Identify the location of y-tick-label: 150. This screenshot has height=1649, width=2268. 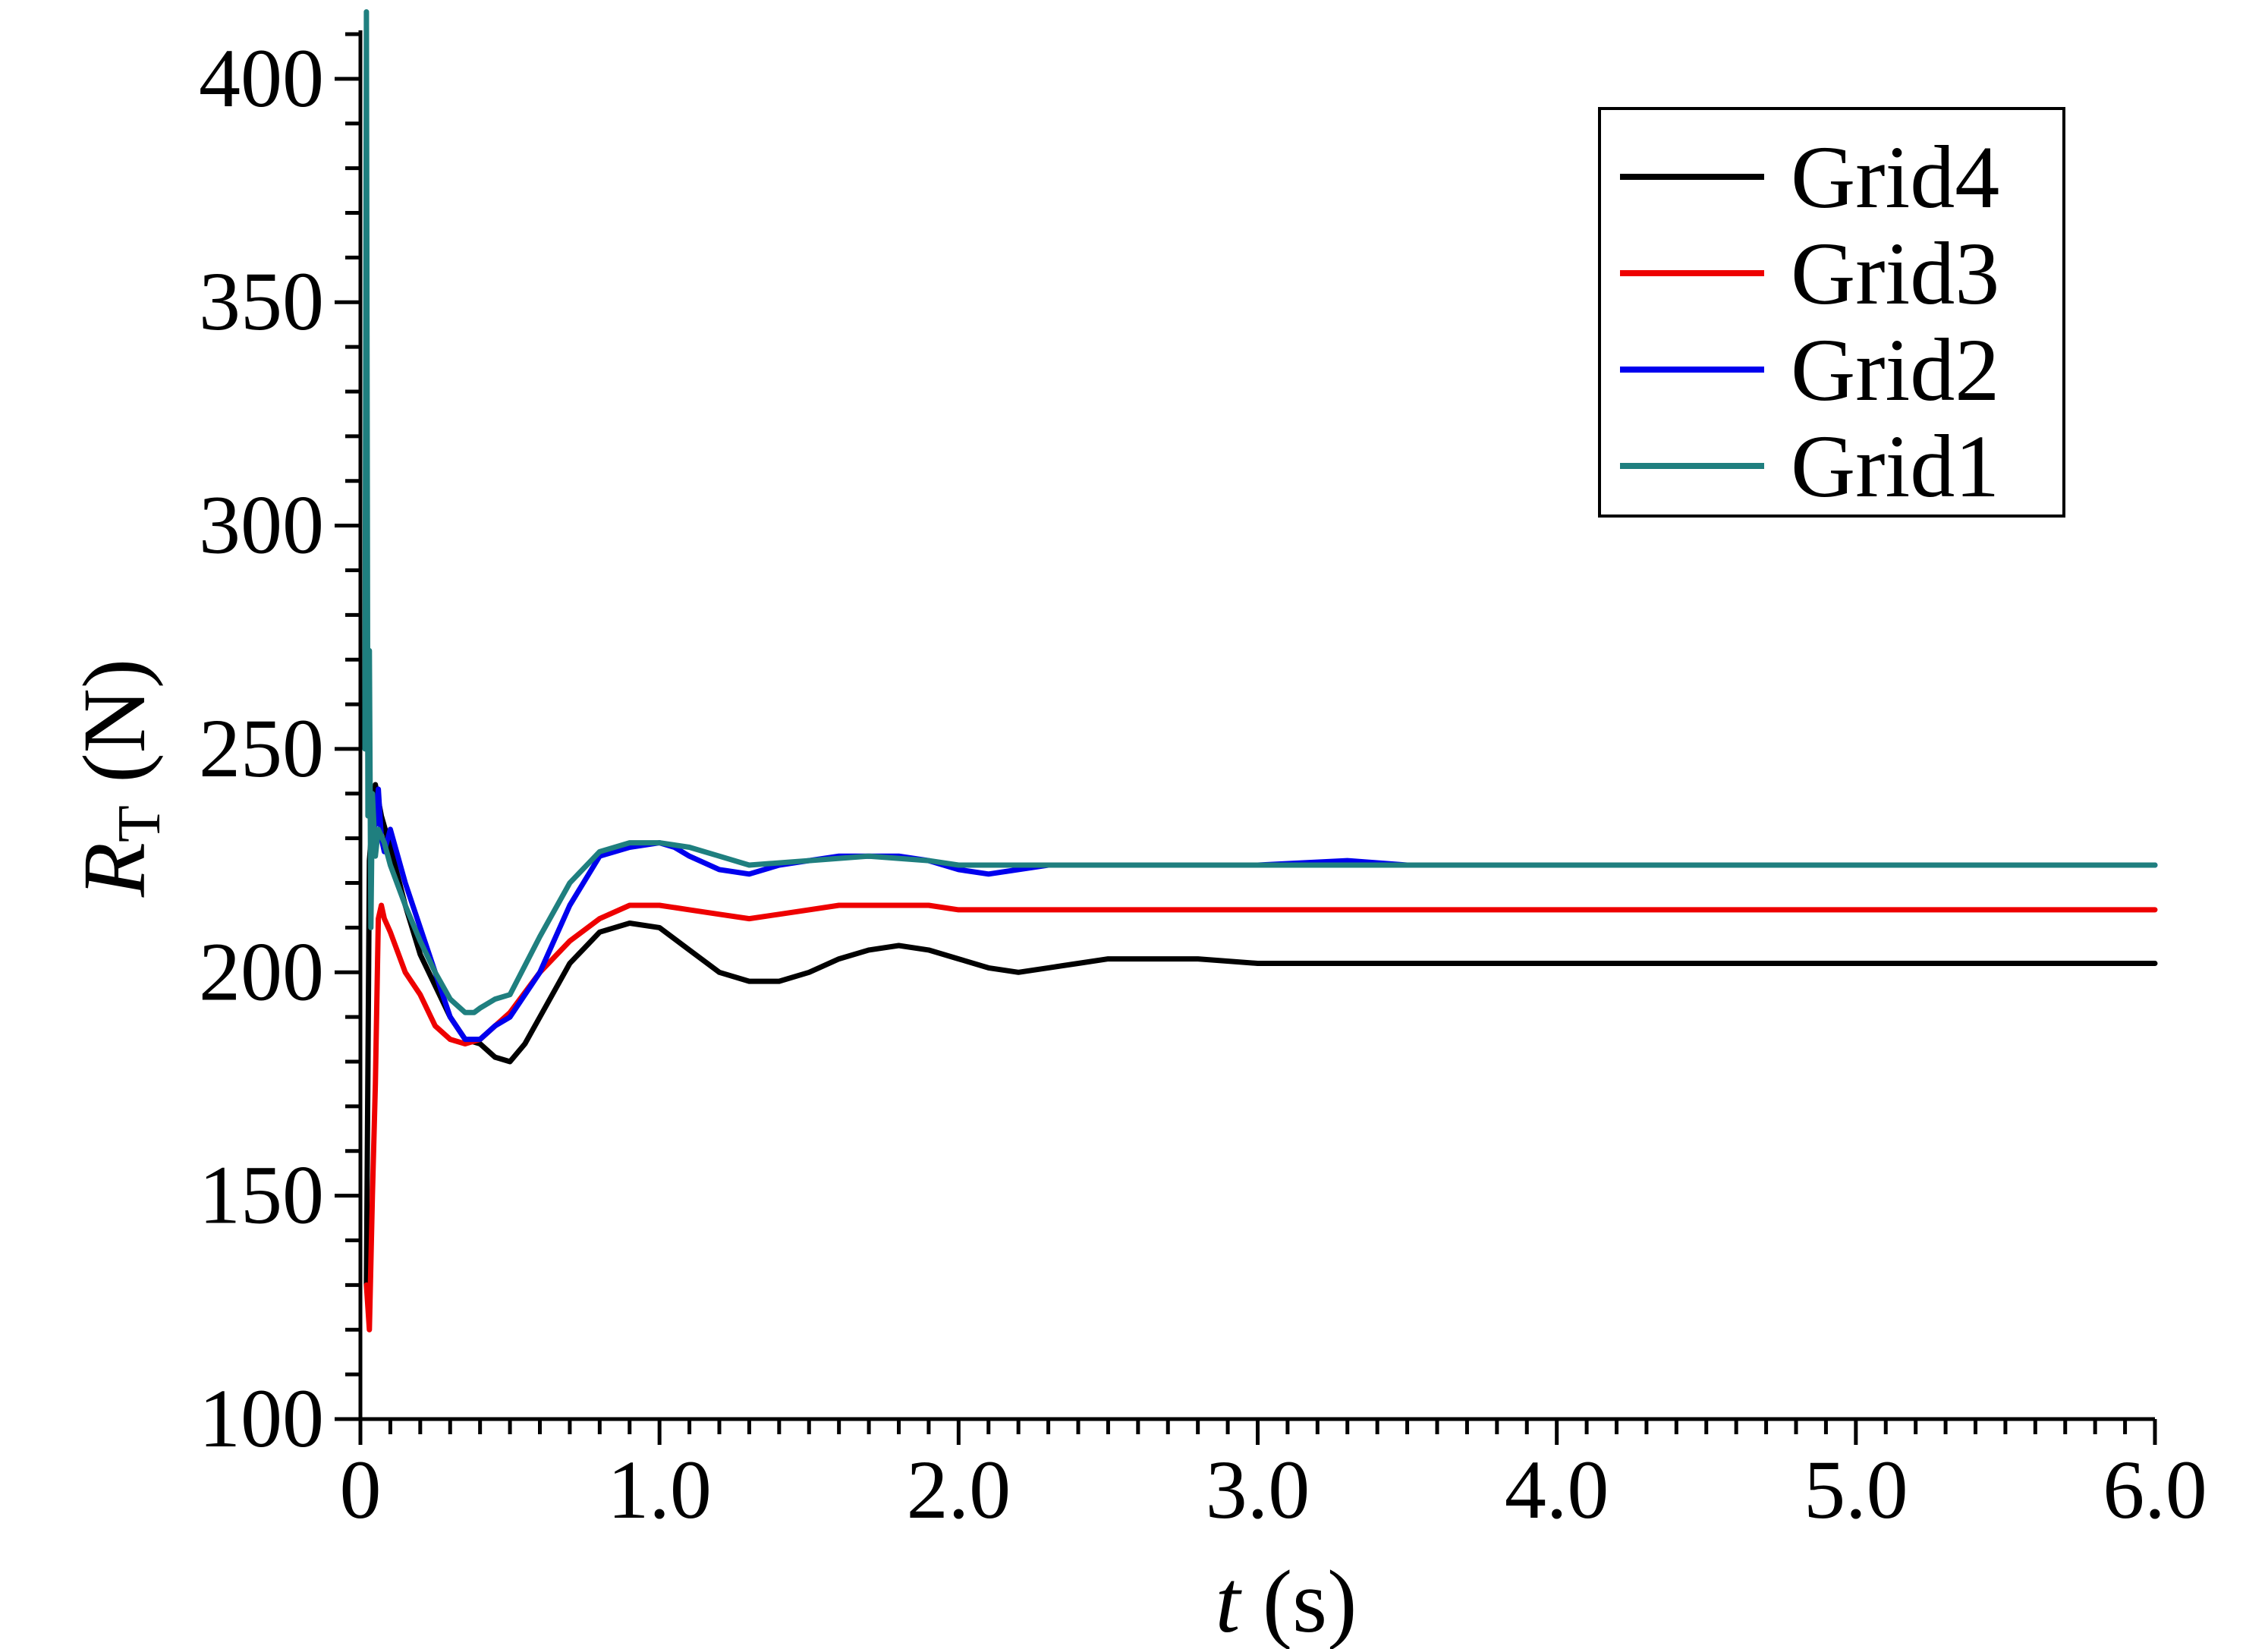
(261, 1195).